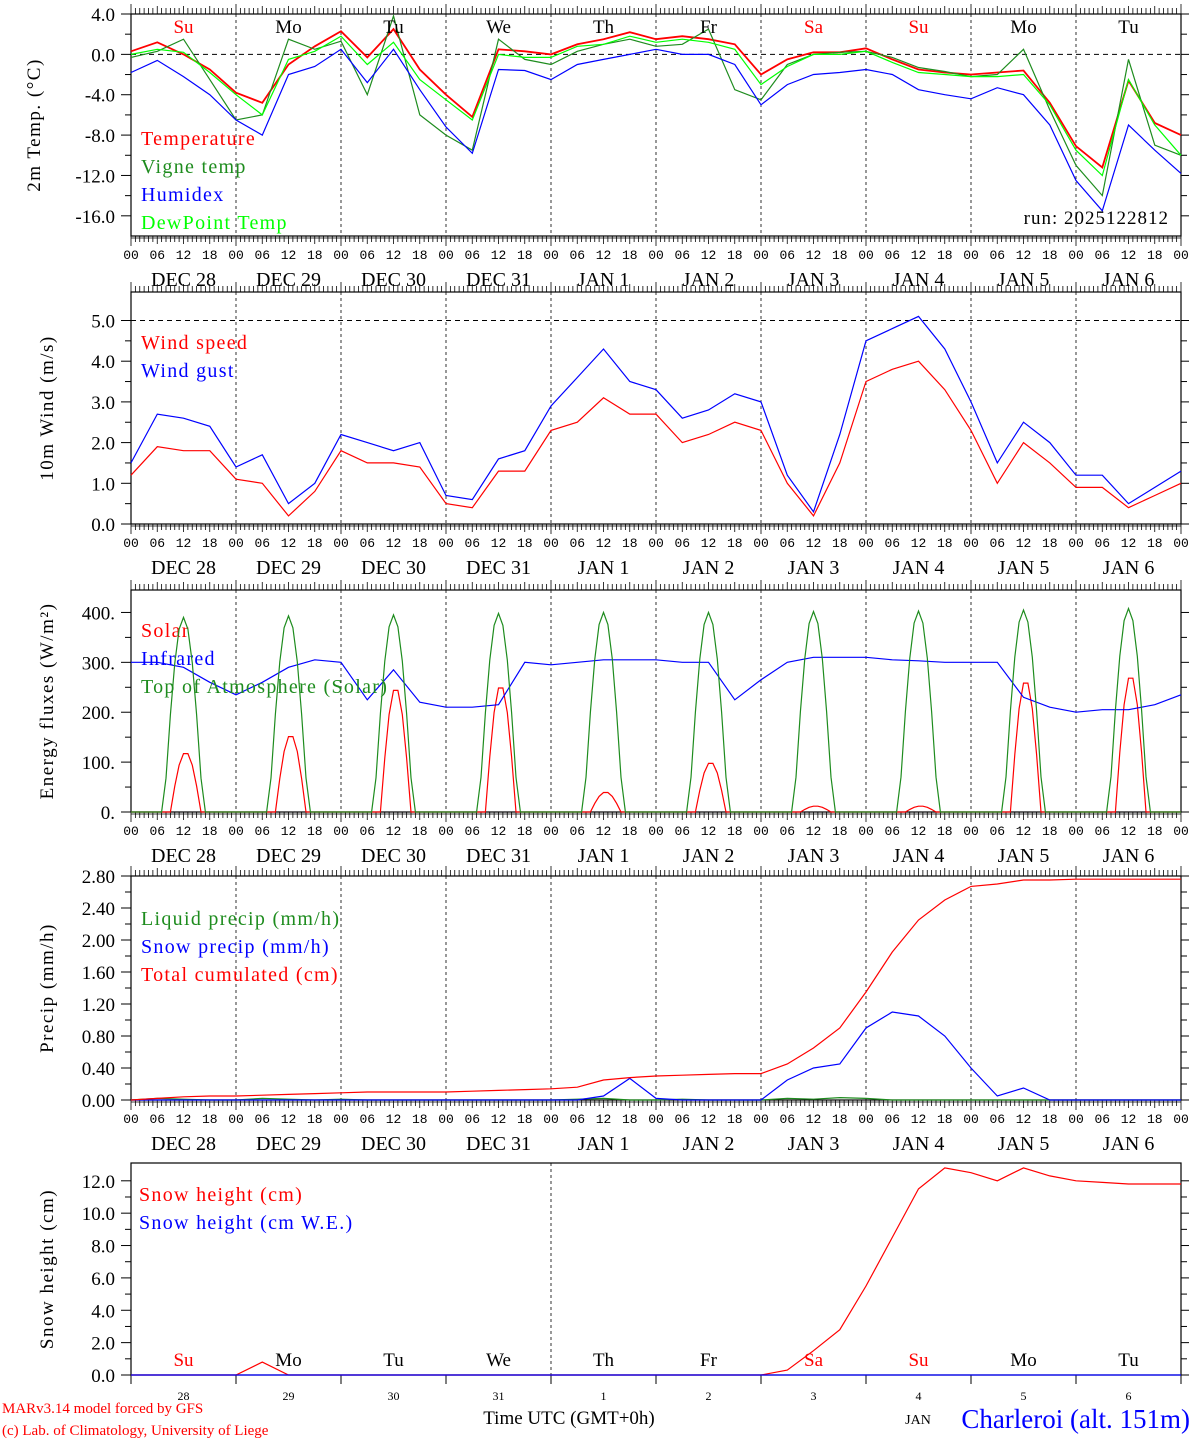 This screenshot has width=1194, height=1440. What do you see at coordinates (1129, 1396) in the screenshot?
I see `day-number-label: 6` at bounding box center [1129, 1396].